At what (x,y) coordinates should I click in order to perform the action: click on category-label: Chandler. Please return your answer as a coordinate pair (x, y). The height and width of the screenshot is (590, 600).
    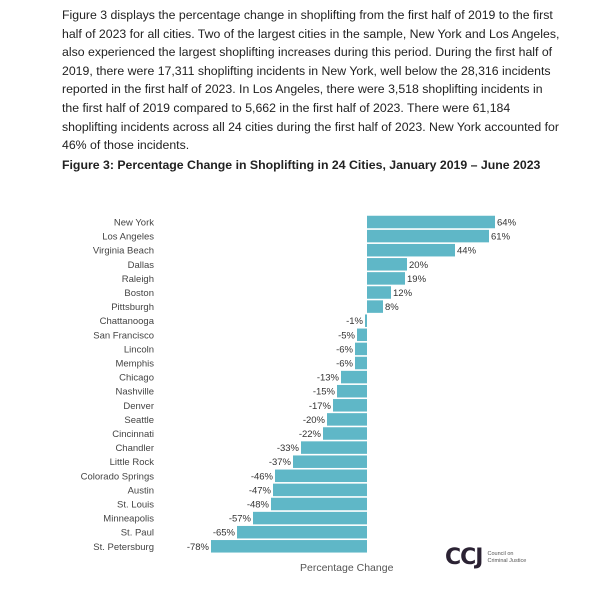
    Looking at the image, I should click on (134, 448).